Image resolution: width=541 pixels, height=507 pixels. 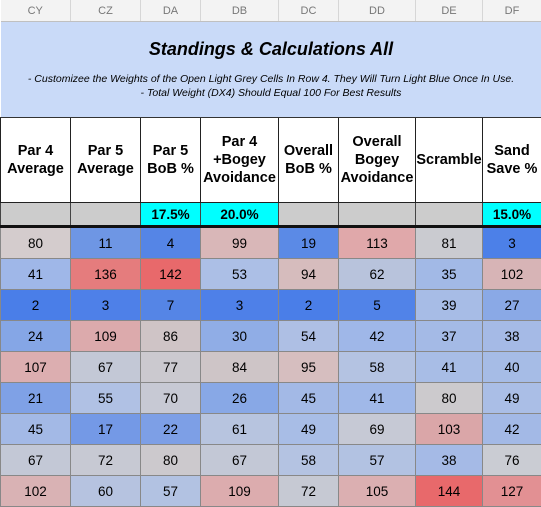 I want to click on column-letter: DA, so click(x=171, y=11).